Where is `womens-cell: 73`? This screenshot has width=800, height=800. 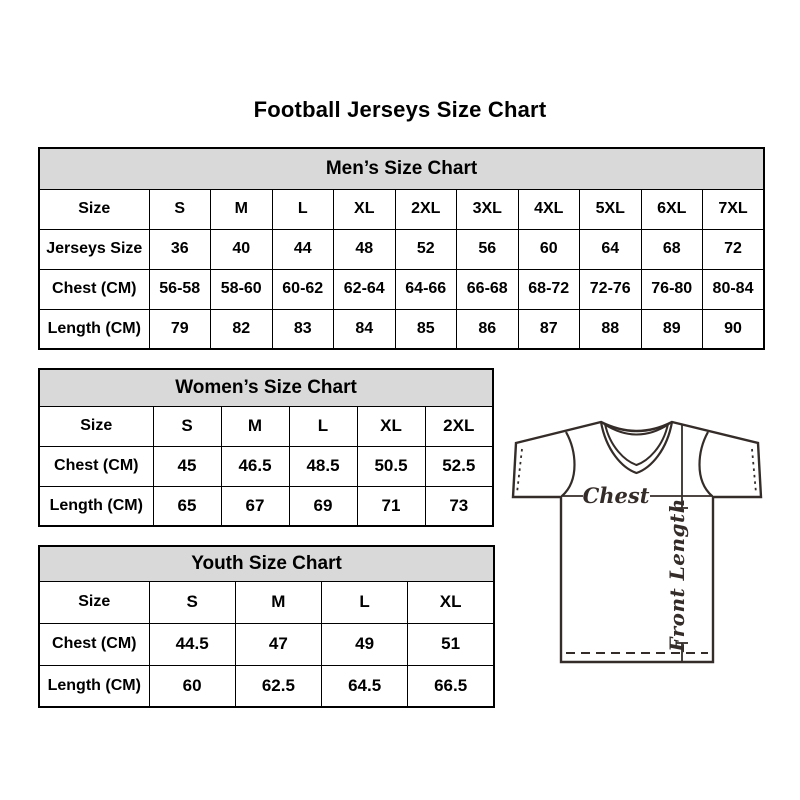
womens-cell: 73 is located at coordinates (459, 506).